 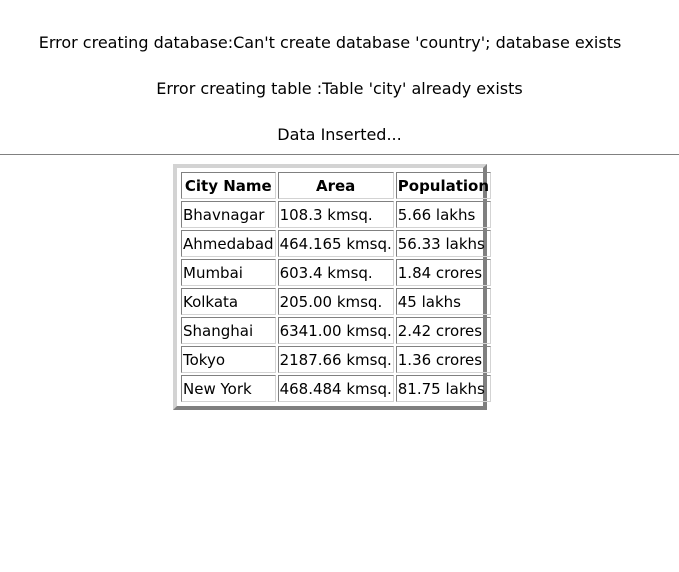 What do you see at coordinates (228, 388) in the screenshot?
I see `cell-city-name: New York` at bounding box center [228, 388].